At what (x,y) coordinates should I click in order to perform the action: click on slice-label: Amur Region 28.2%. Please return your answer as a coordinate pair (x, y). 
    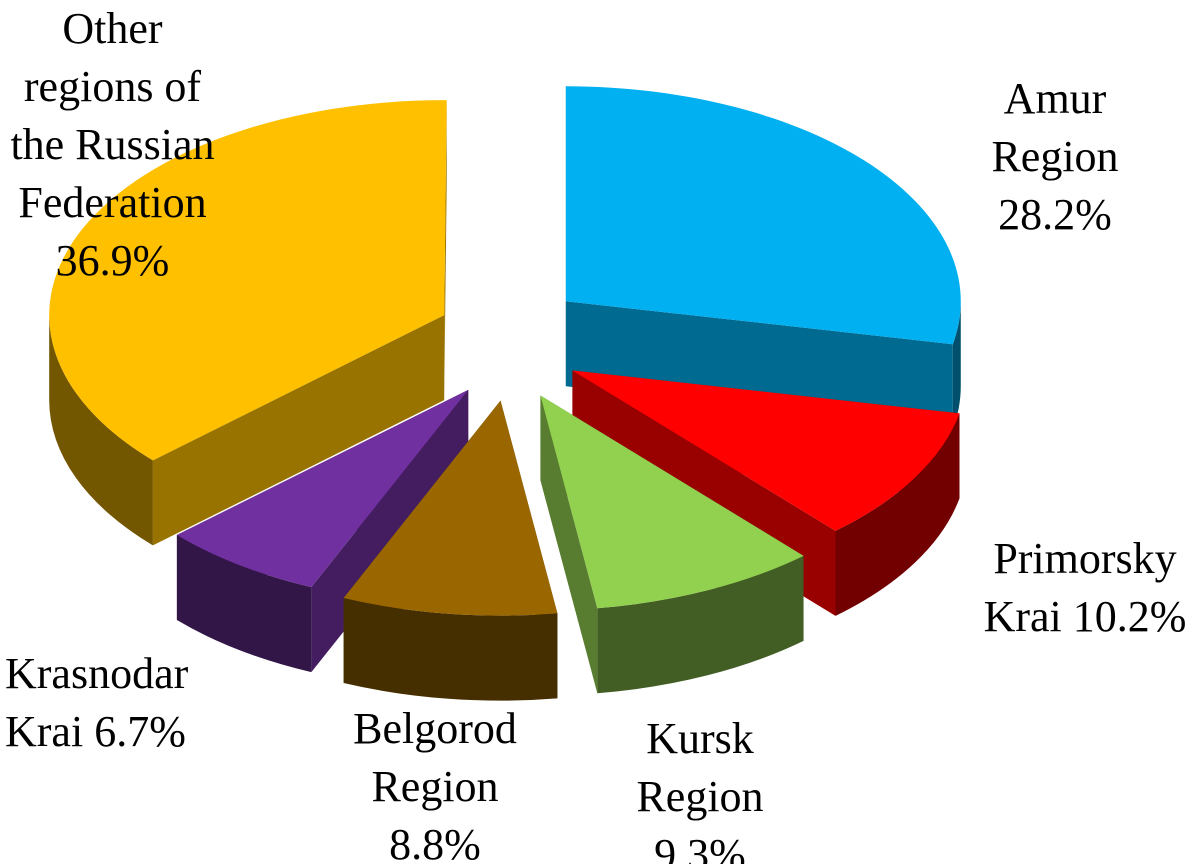
    Looking at the image, I should click on (1055, 157).